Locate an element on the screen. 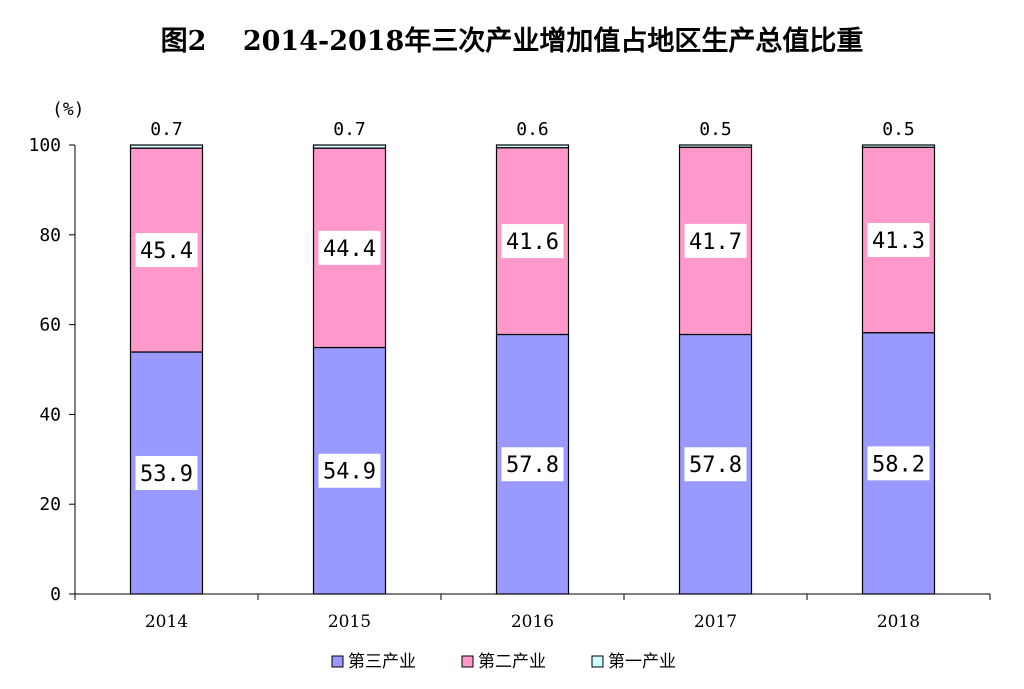 The image size is (1024, 689). data-label: 45.4 is located at coordinates (166, 251).